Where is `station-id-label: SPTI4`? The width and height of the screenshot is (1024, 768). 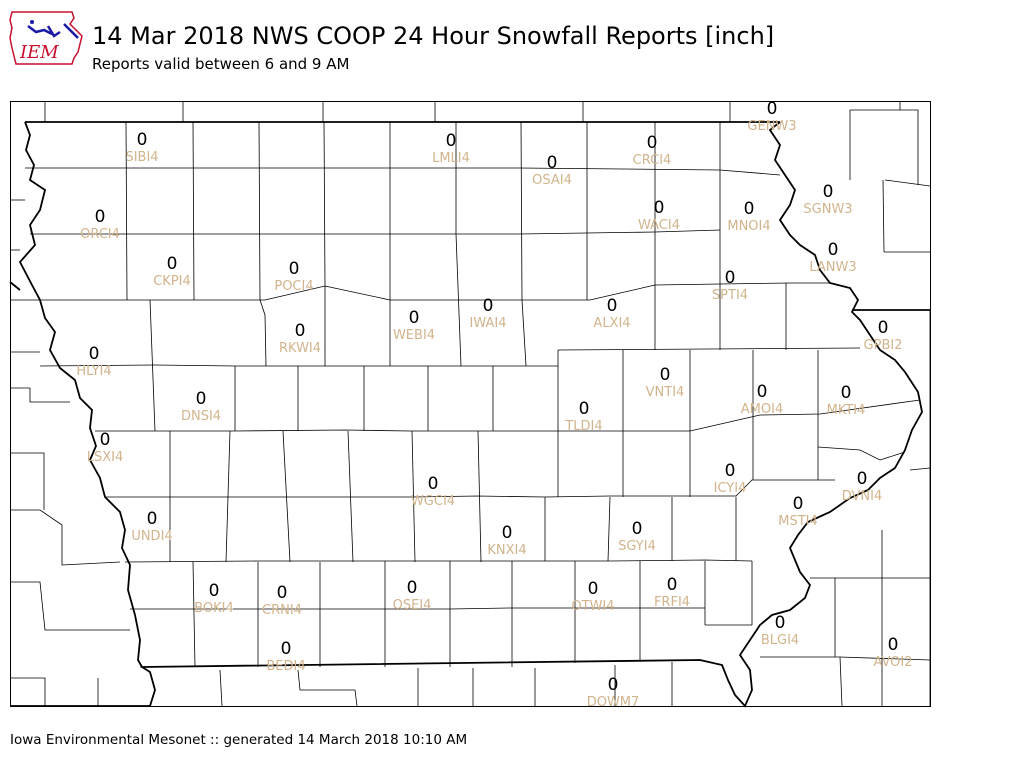 station-id-label: SPTI4 is located at coordinates (730, 295).